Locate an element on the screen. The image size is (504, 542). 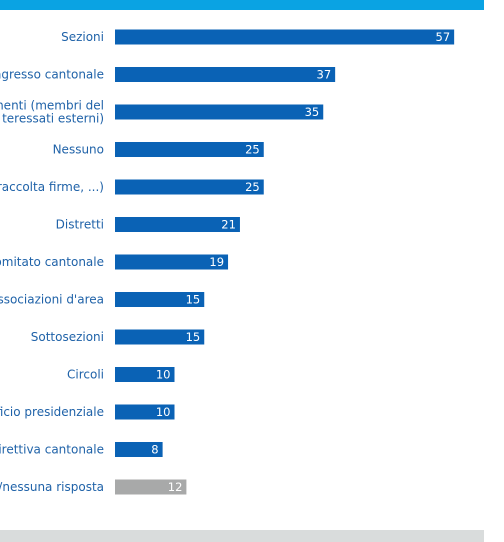
category-label: Associazioni d'area is located at coordinates (52, 300).